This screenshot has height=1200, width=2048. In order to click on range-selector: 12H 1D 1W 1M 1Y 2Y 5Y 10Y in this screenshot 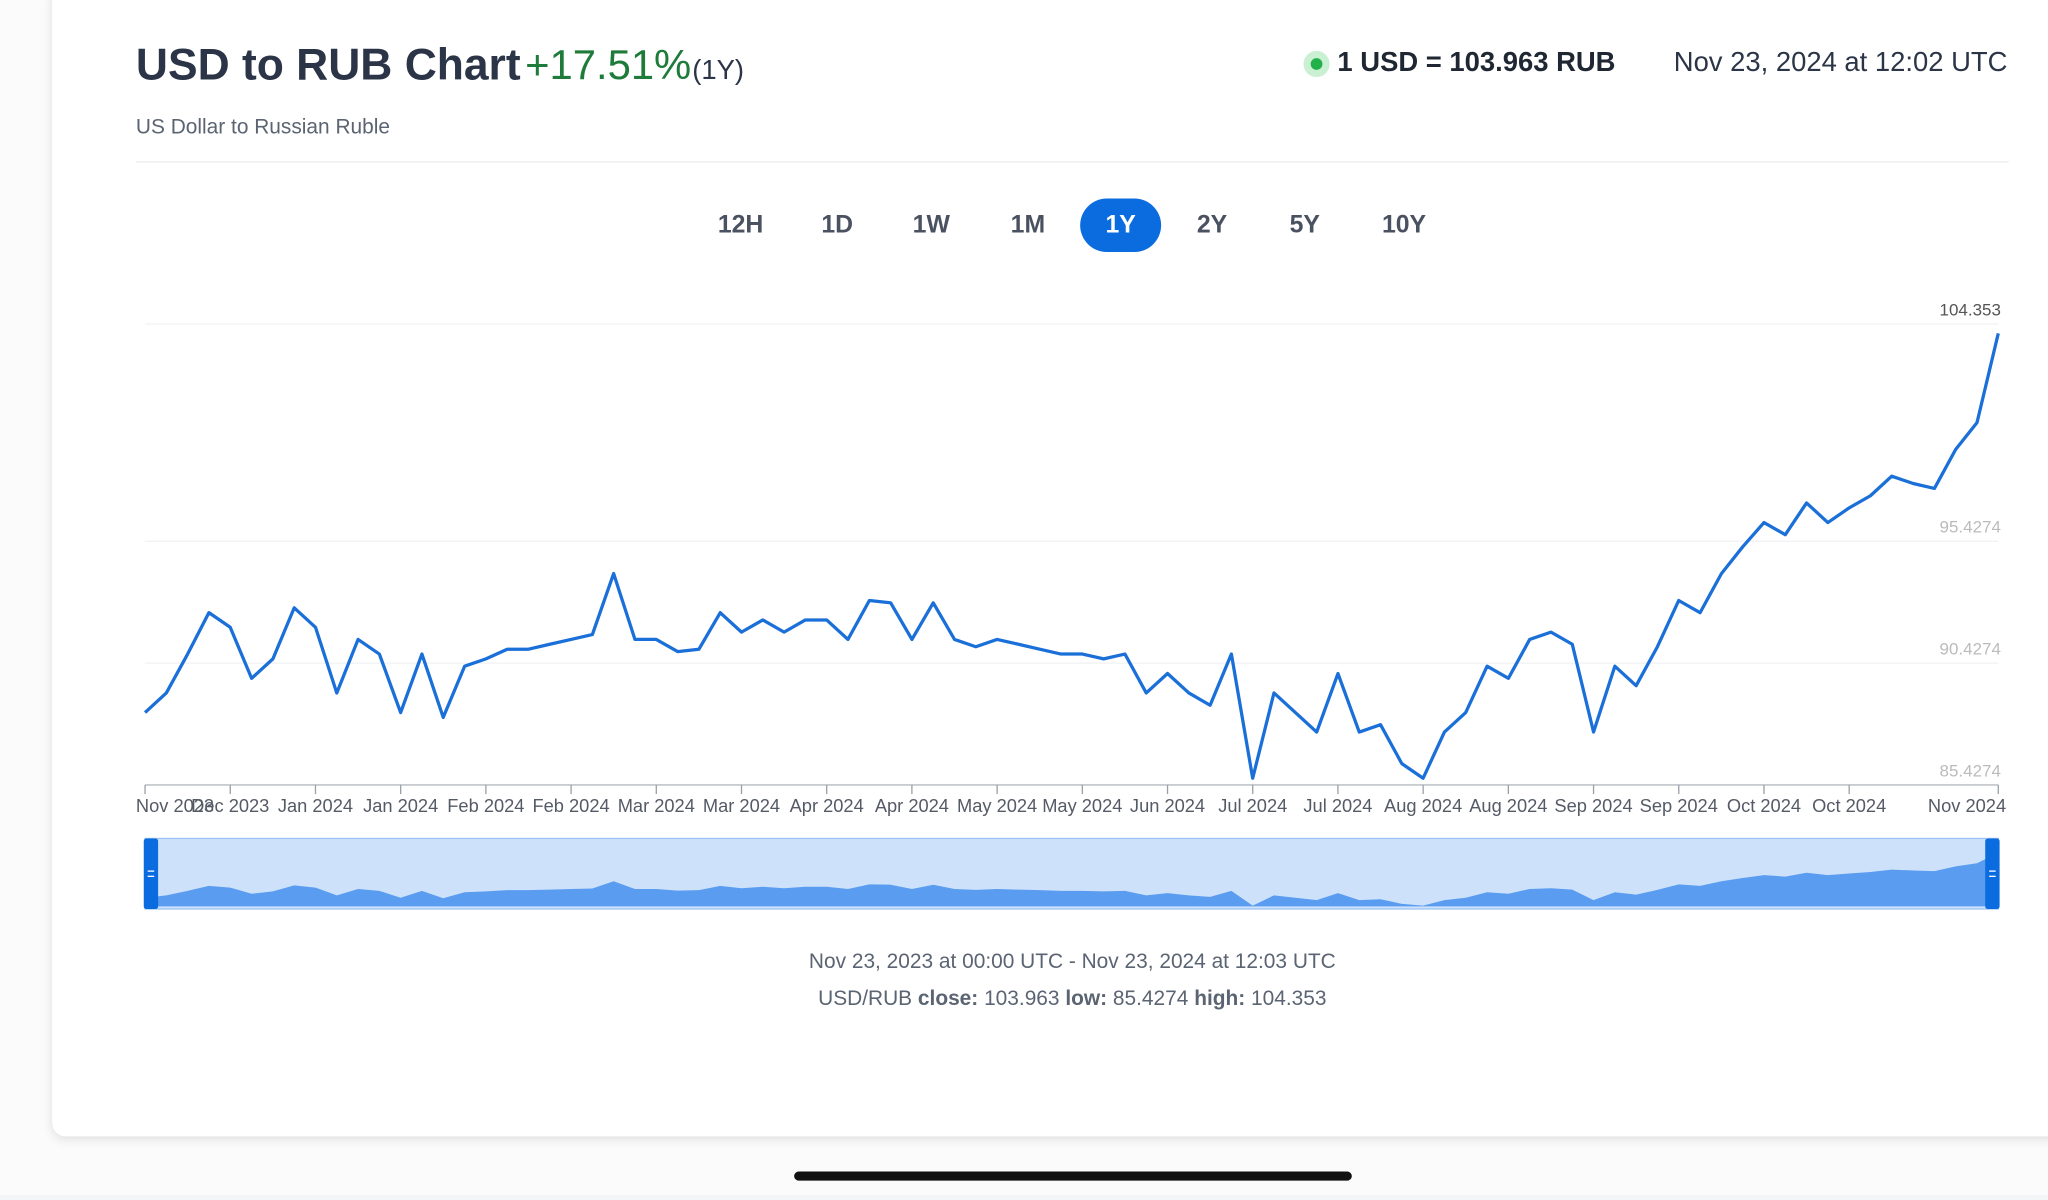, I will do `click(1072, 225)`.